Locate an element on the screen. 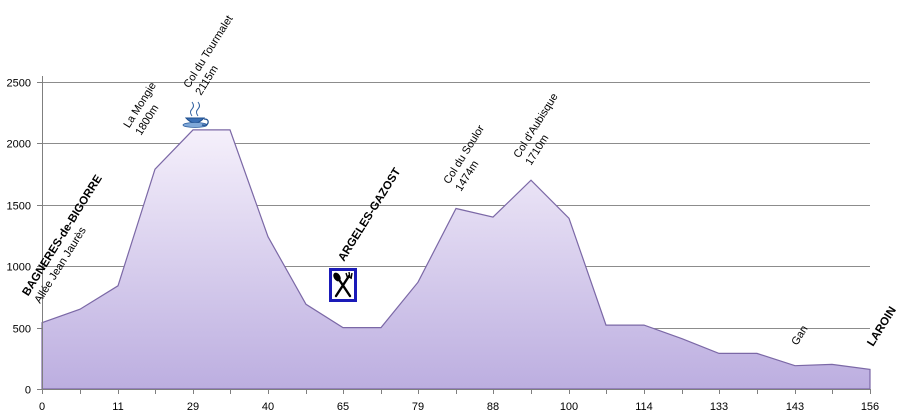  x-tick-label: 40 is located at coordinates (268, 407).